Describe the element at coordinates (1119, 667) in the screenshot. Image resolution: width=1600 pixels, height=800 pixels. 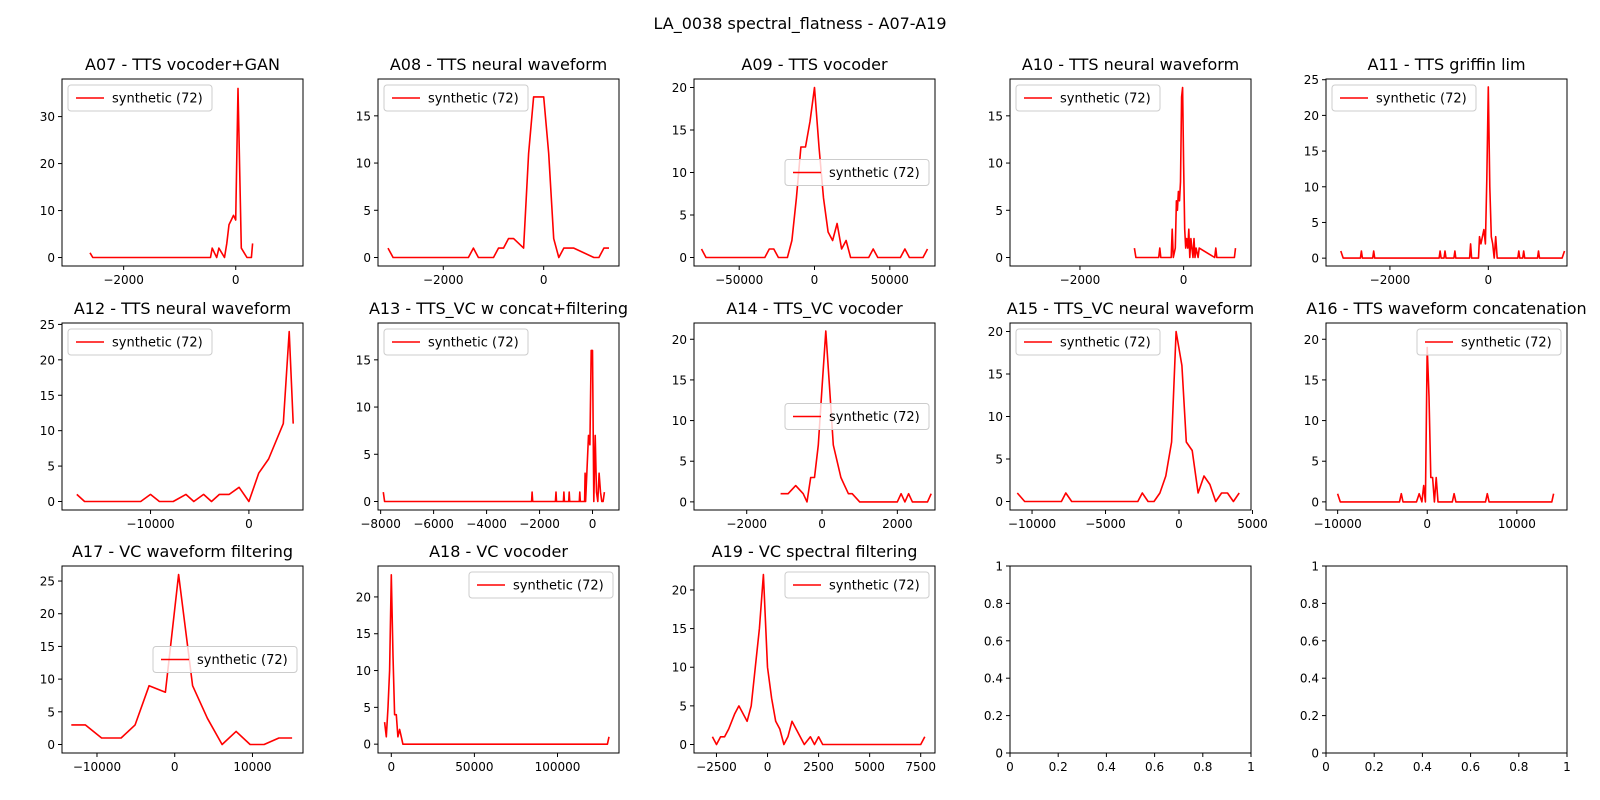
I see `subplot: 0 0.2 0.4 0.6 0.8 1 0 0.2 0.4 0.6 0.8 1` at that location.